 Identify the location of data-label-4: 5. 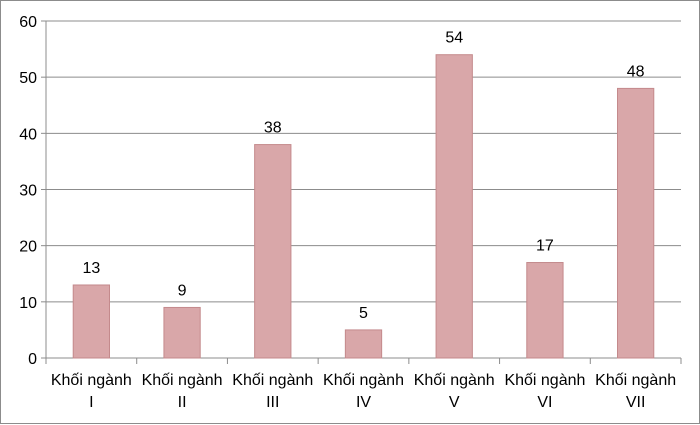
(363, 313).